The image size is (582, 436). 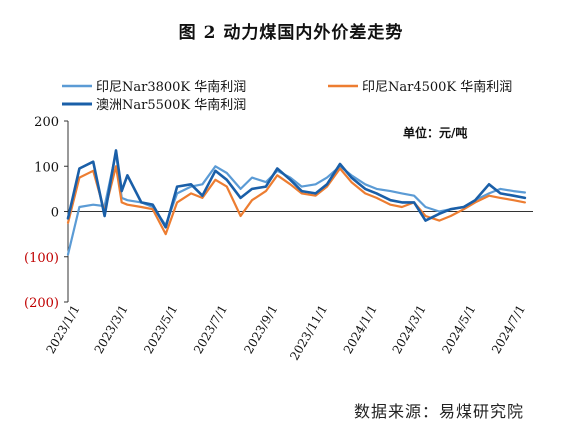 What do you see at coordinates (437, 87) in the screenshot?
I see `legend-label: 印尼Nar4500K 华南利润` at bounding box center [437, 87].